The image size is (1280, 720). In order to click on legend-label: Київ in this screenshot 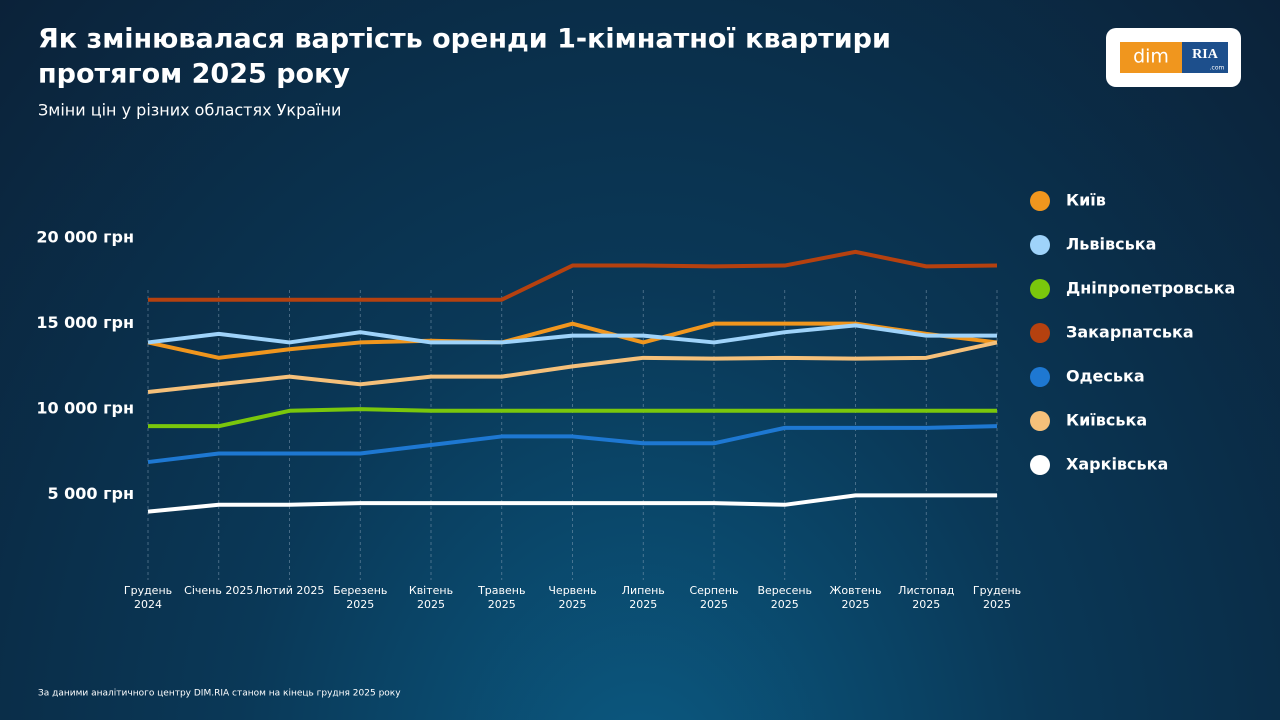, I will do `click(1086, 200)`.